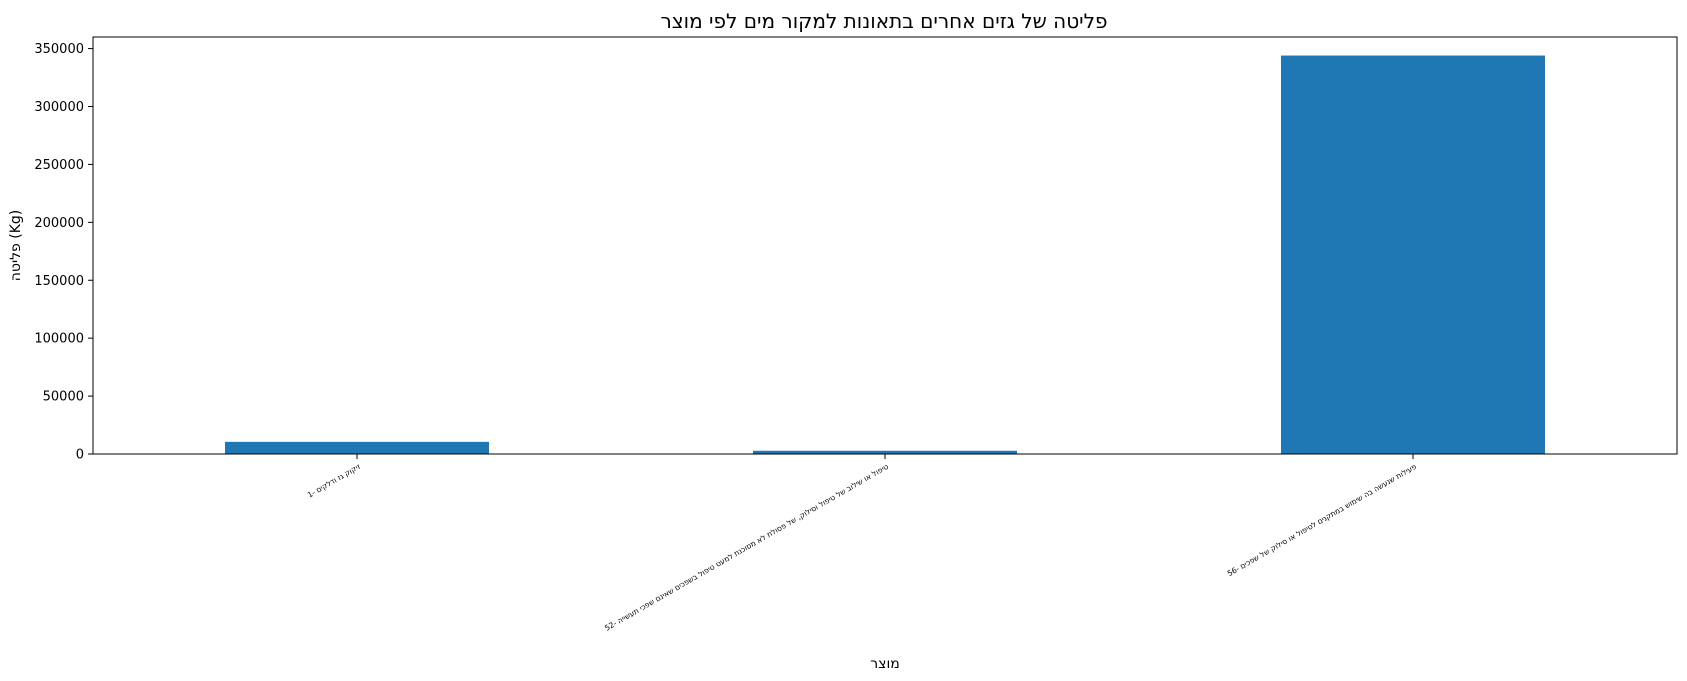  I want to click on y-tick-label-0: 0, so click(80, 455).